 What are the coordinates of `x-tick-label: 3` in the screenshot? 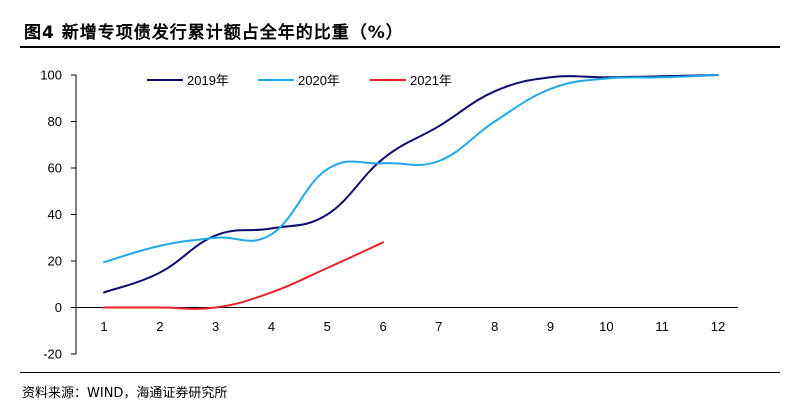 It's located at (215, 326).